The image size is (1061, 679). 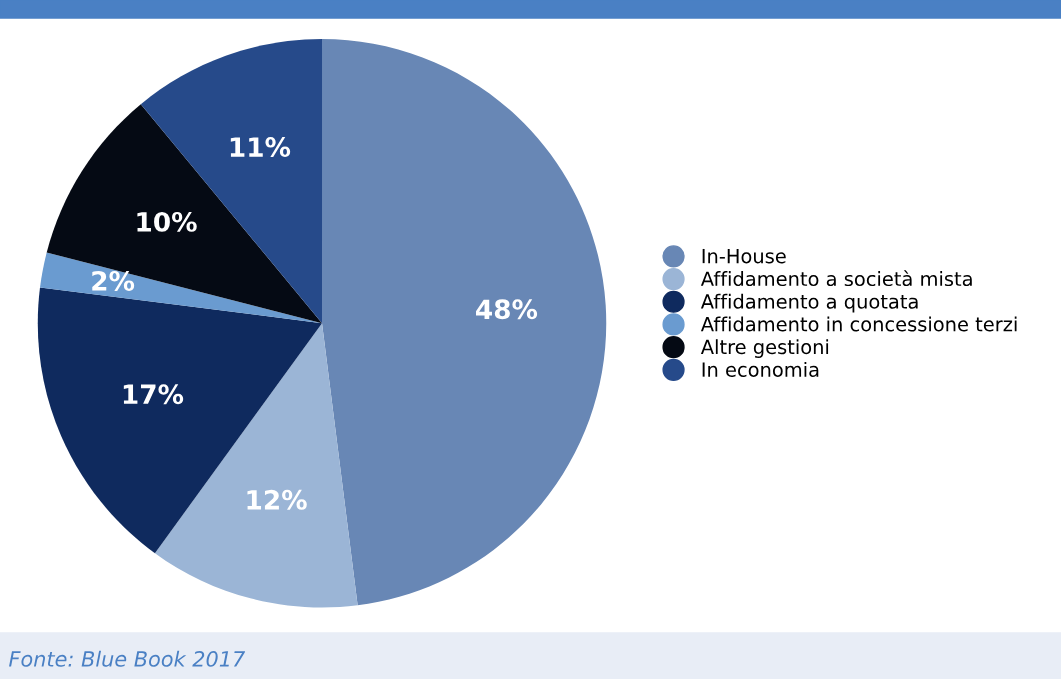 I want to click on data-label: 17%, so click(x=153, y=394).